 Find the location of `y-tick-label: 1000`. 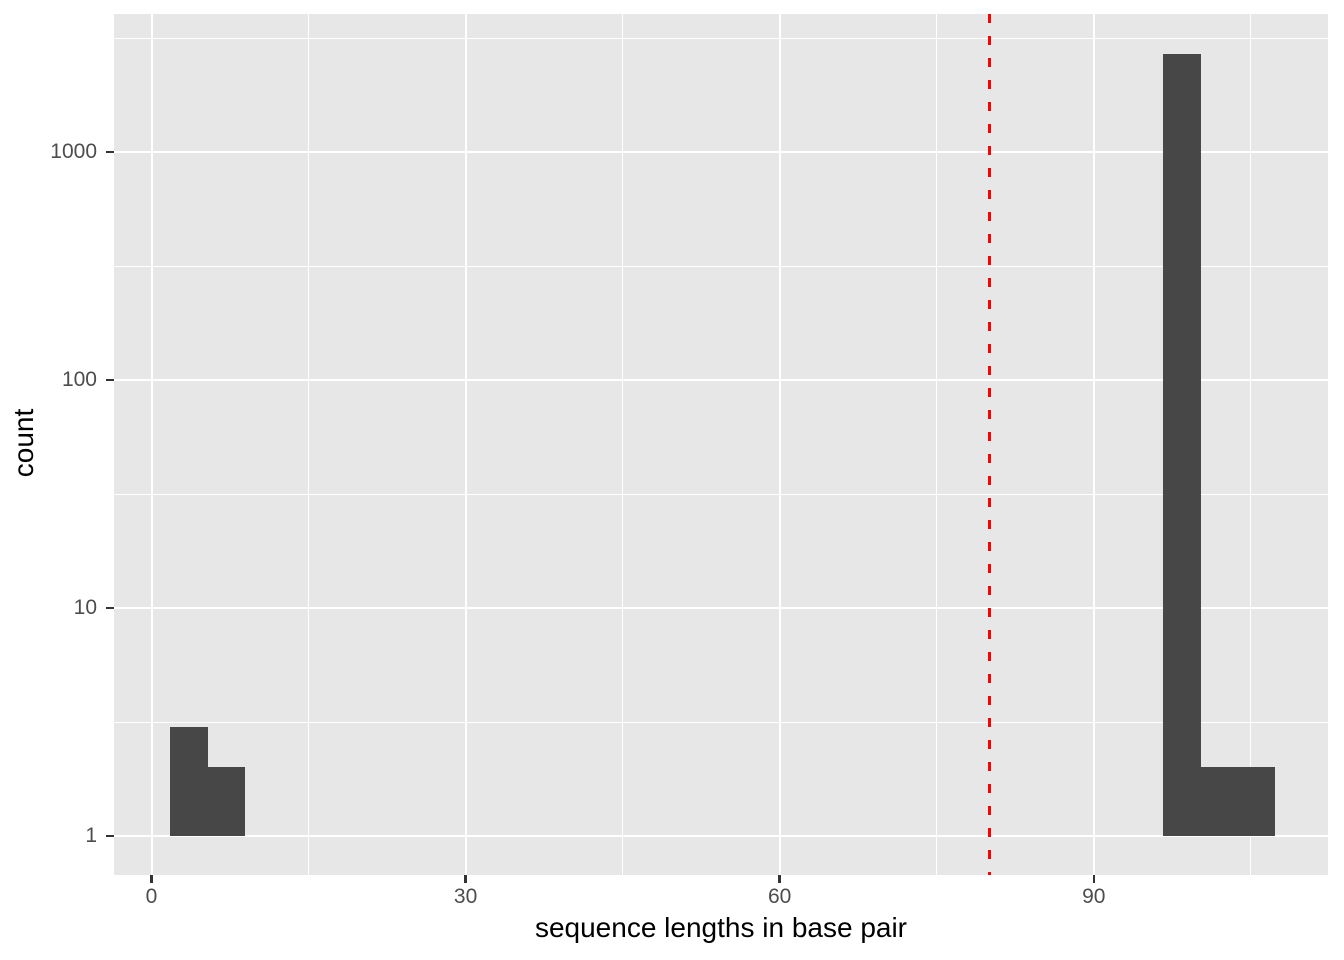

y-tick-label: 1000 is located at coordinates (73, 151).